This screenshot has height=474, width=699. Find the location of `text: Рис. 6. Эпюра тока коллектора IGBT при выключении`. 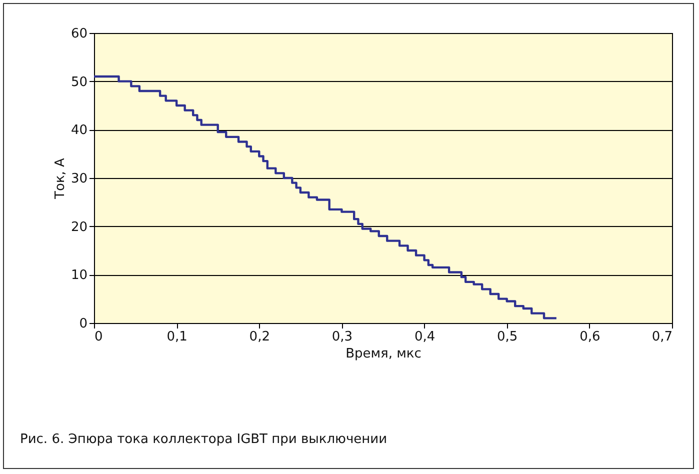

text: Рис. 6. Эпюра тока коллектора IGBT при выключении is located at coordinates (204, 439).